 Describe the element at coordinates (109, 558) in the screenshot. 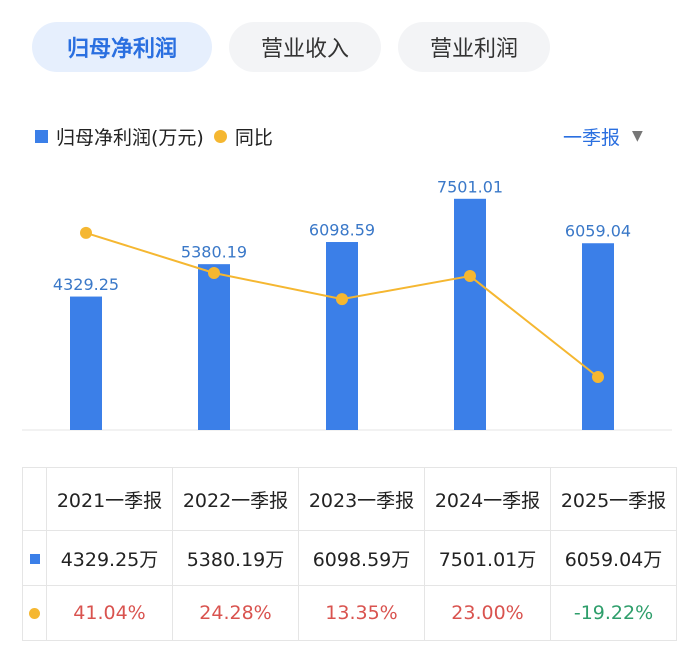

I see `cell: 4329.25万` at that location.